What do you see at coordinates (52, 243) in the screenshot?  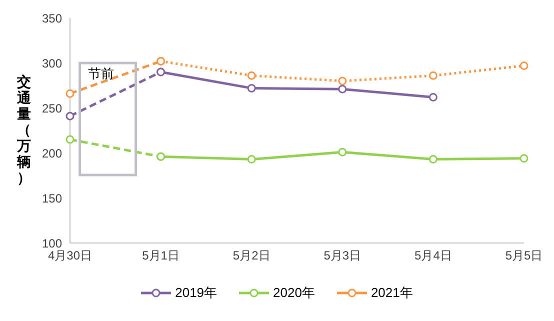 I see `y-tick-label: 100` at bounding box center [52, 243].